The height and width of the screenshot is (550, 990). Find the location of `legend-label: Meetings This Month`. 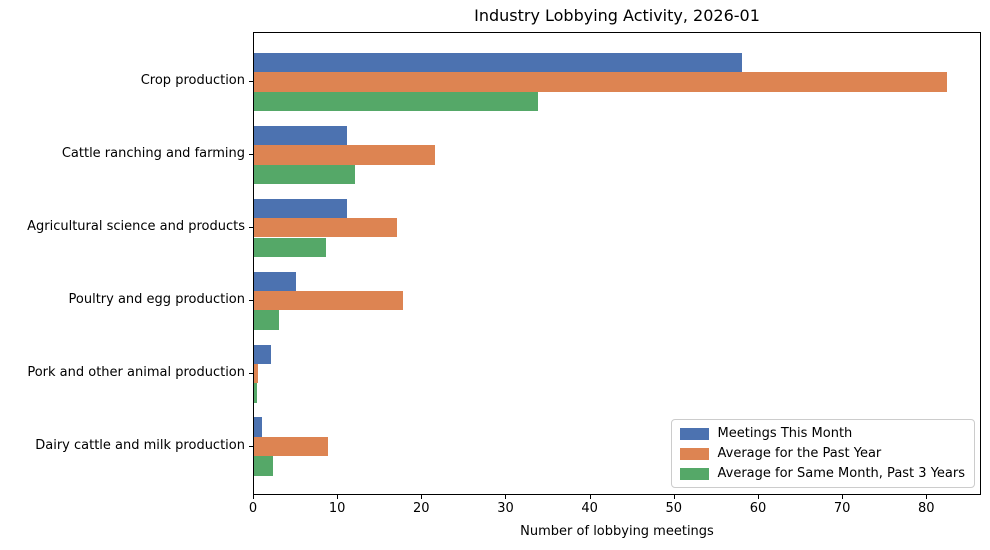

legend-label: Meetings This Month is located at coordinates (785, 433).